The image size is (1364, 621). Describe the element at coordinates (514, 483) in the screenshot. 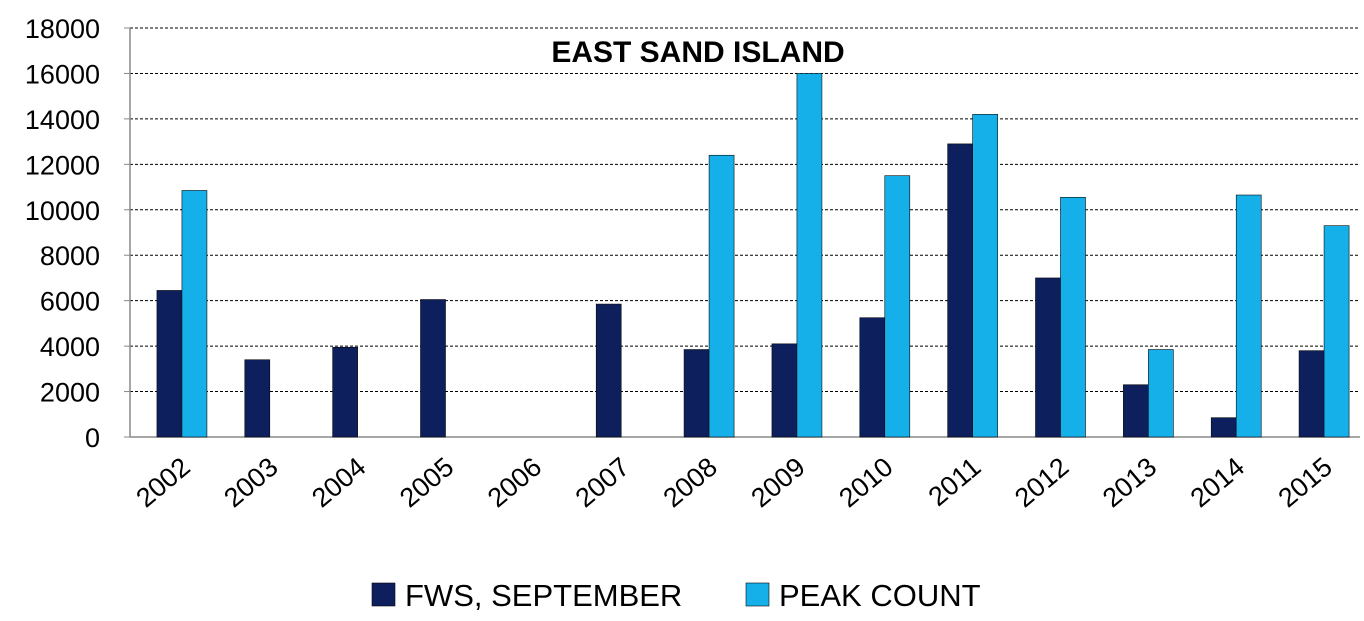

I see `x-tick-label: 2006` at that location.